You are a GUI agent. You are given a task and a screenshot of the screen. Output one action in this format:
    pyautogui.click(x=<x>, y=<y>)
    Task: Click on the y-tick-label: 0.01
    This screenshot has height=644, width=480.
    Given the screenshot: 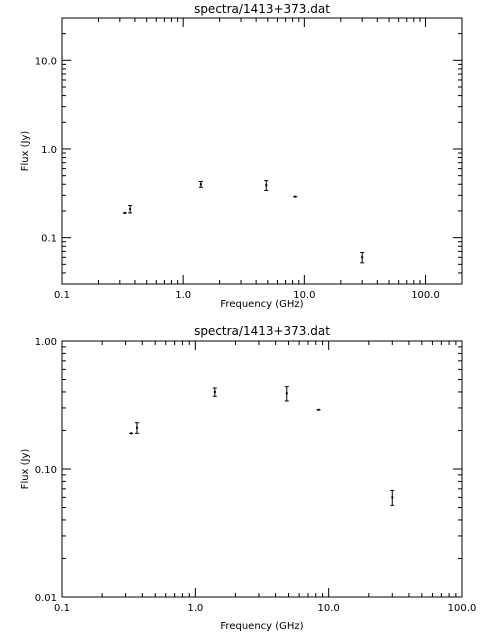 What is the action you would take?
    pyautogui.click(x=46, y=598)
    